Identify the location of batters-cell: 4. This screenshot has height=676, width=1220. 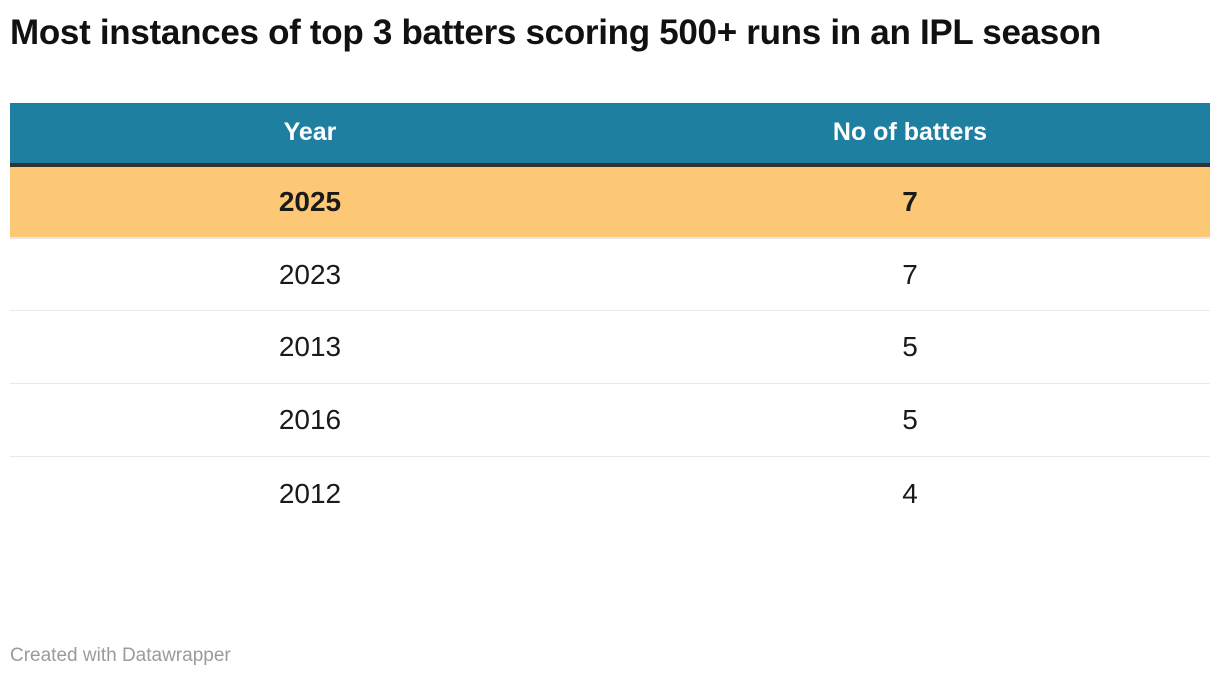
(910, 493).